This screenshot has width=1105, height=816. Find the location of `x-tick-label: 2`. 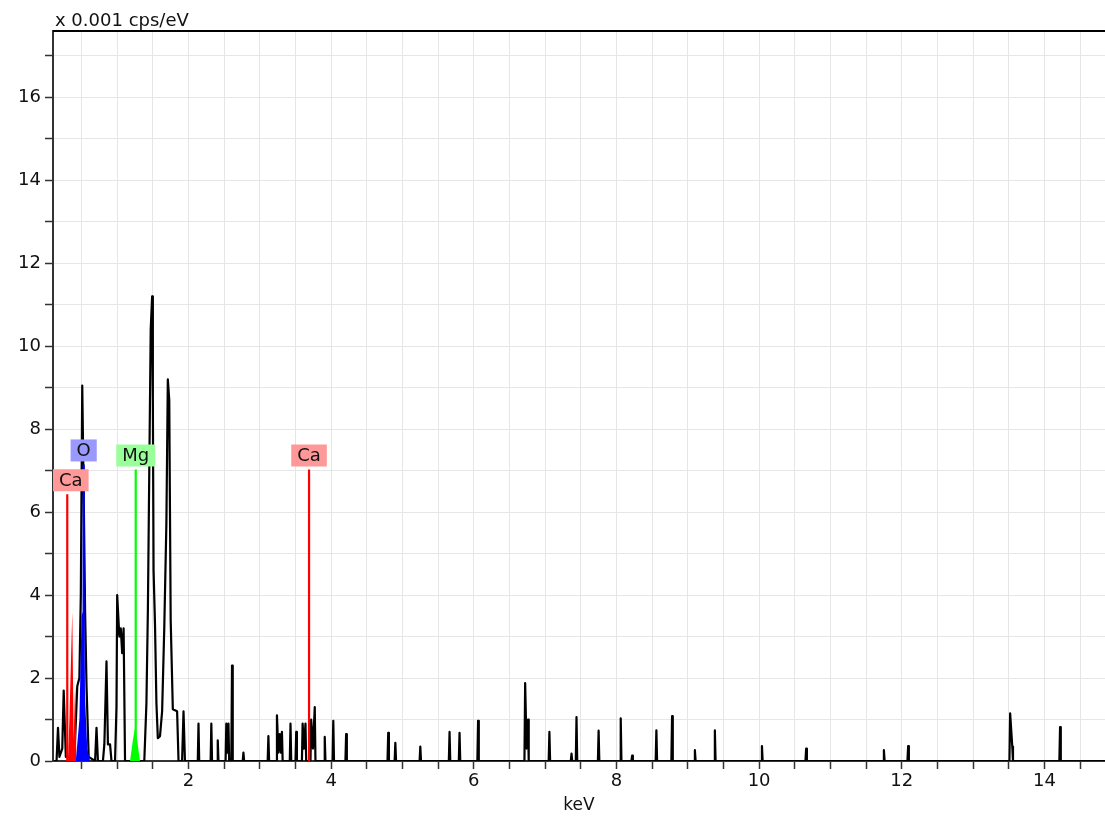

x-tick-label: 2 is located at coordinates (188, 780).